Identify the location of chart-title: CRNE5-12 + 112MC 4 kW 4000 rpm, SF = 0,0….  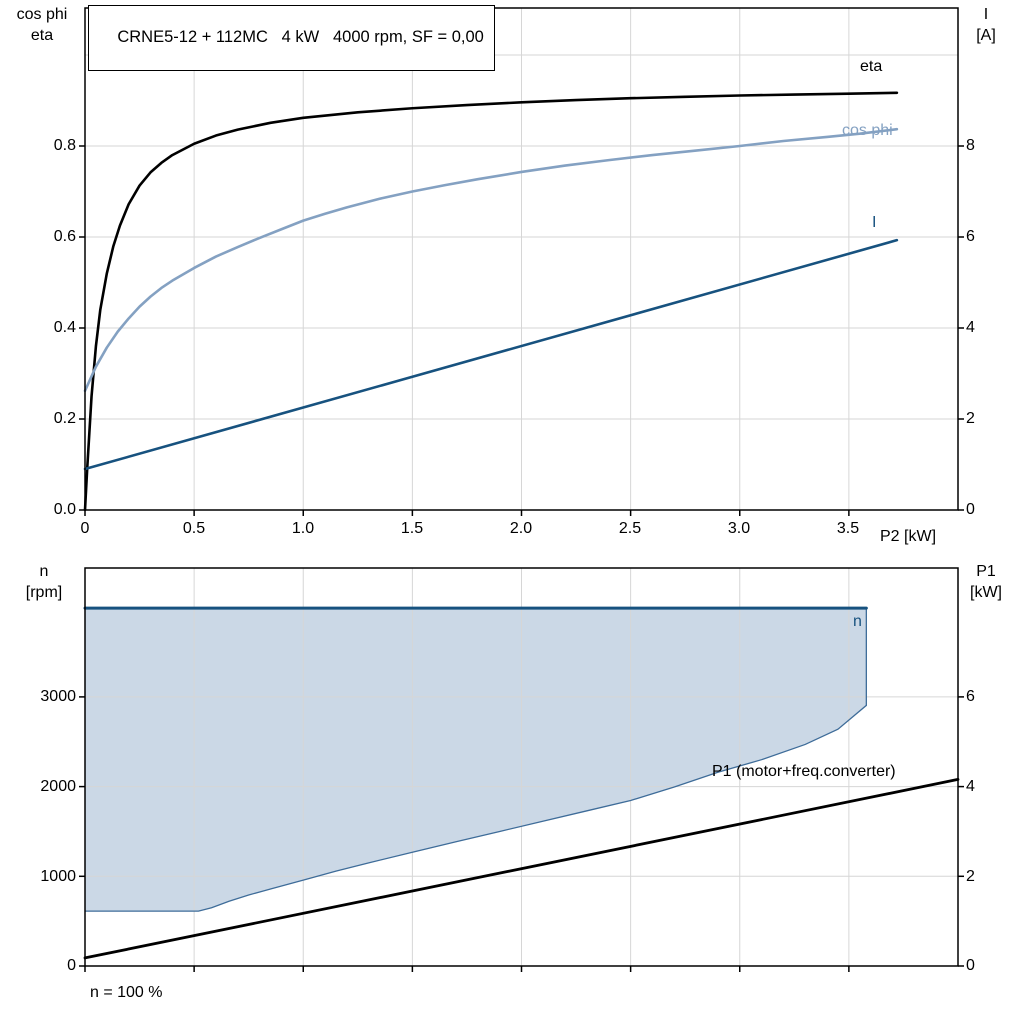
(300, 37).